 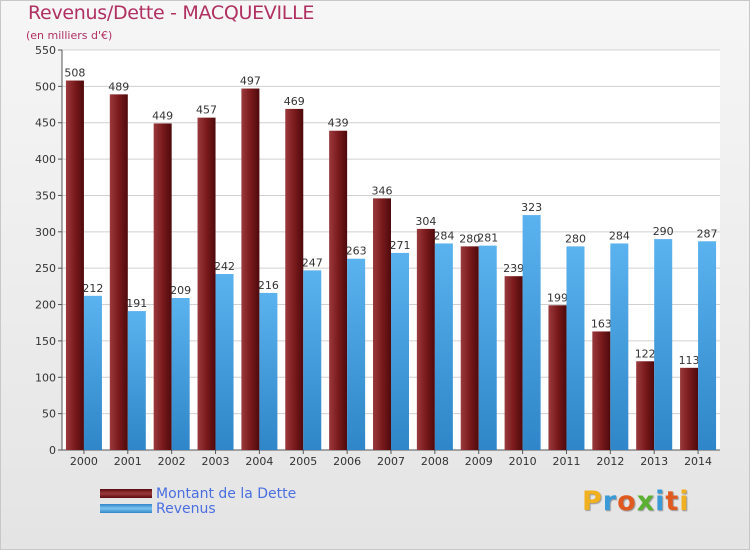 I want to click on x-tick-label: 2005, so click(x=303, y=461).